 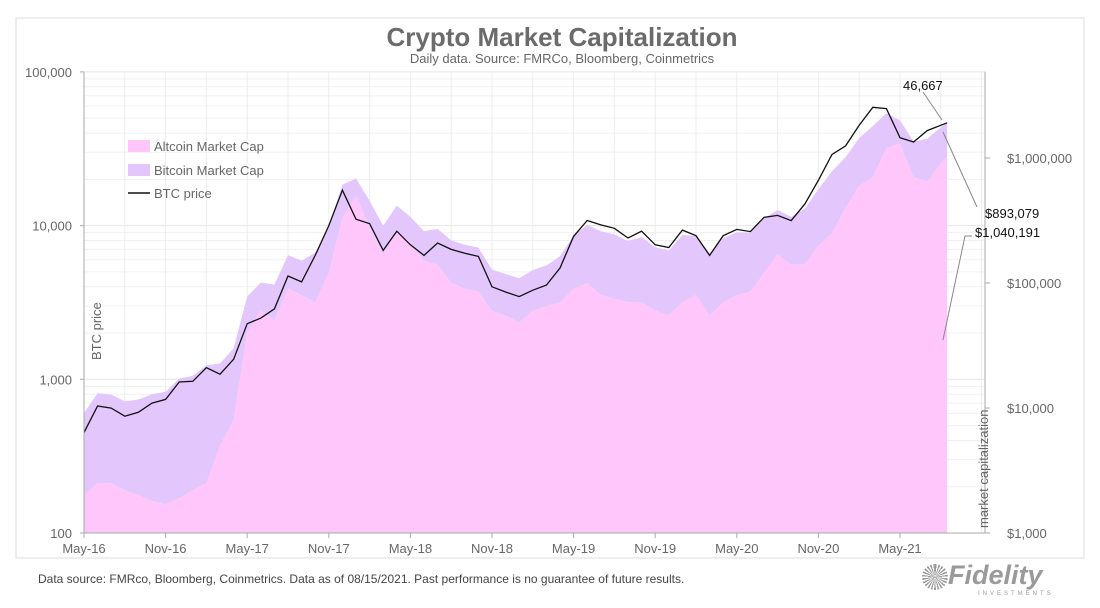 What do you see at coordinates (166, 548) in the screenshot?
I see `x-axis-tick-label: Nov-16` at bounding box center [166, 548].